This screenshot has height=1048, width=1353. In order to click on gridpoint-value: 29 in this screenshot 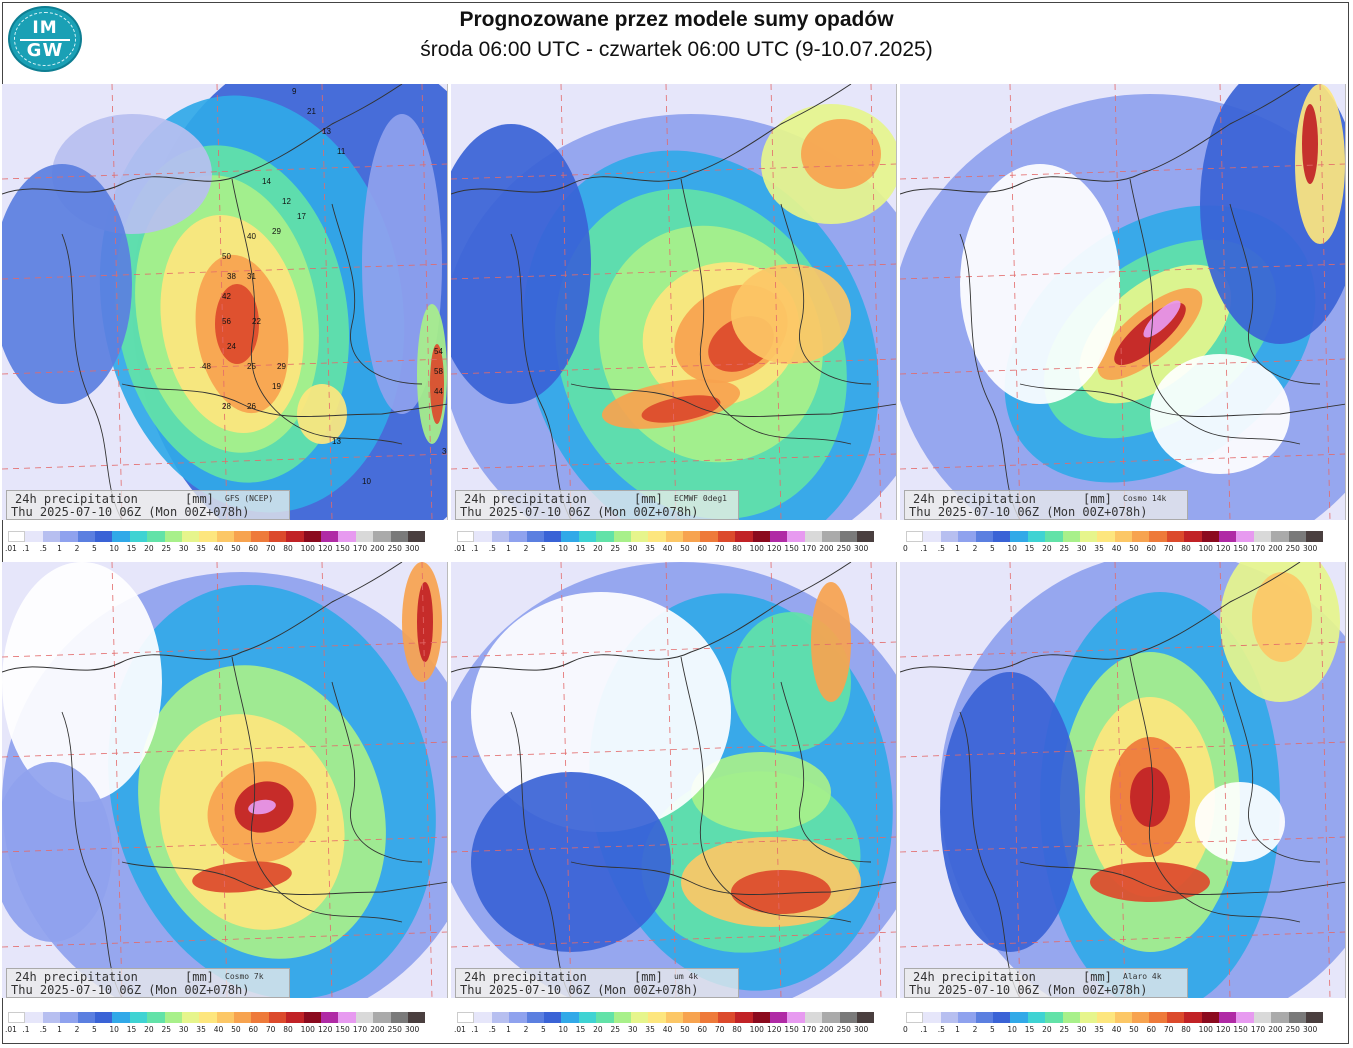, I will do `click(276, 231)`.